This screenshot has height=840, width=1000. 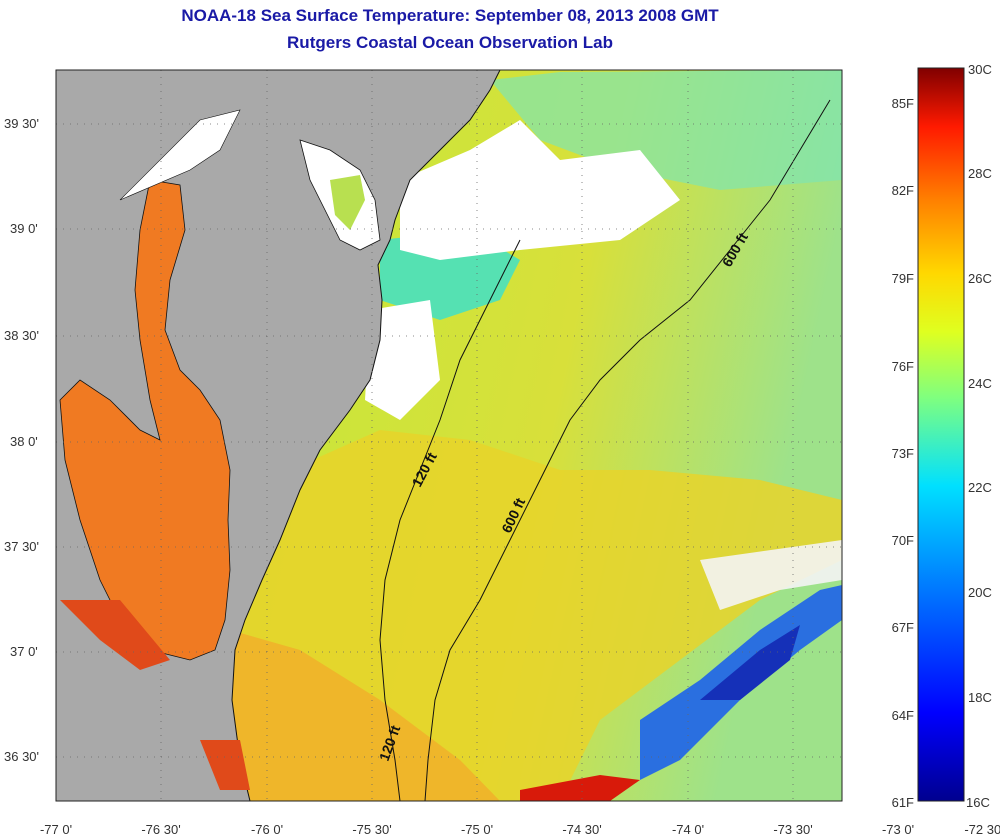 What do you see at coordinates (903, 627) in the screenshot?
I see `colorbar-label-f: 67F` at bounding box center [903, 627].